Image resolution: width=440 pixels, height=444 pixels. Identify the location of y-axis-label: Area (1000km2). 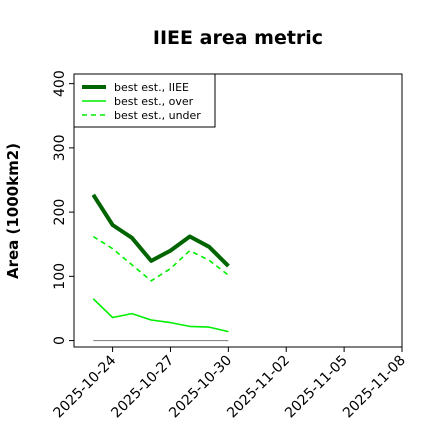
(13, 211).